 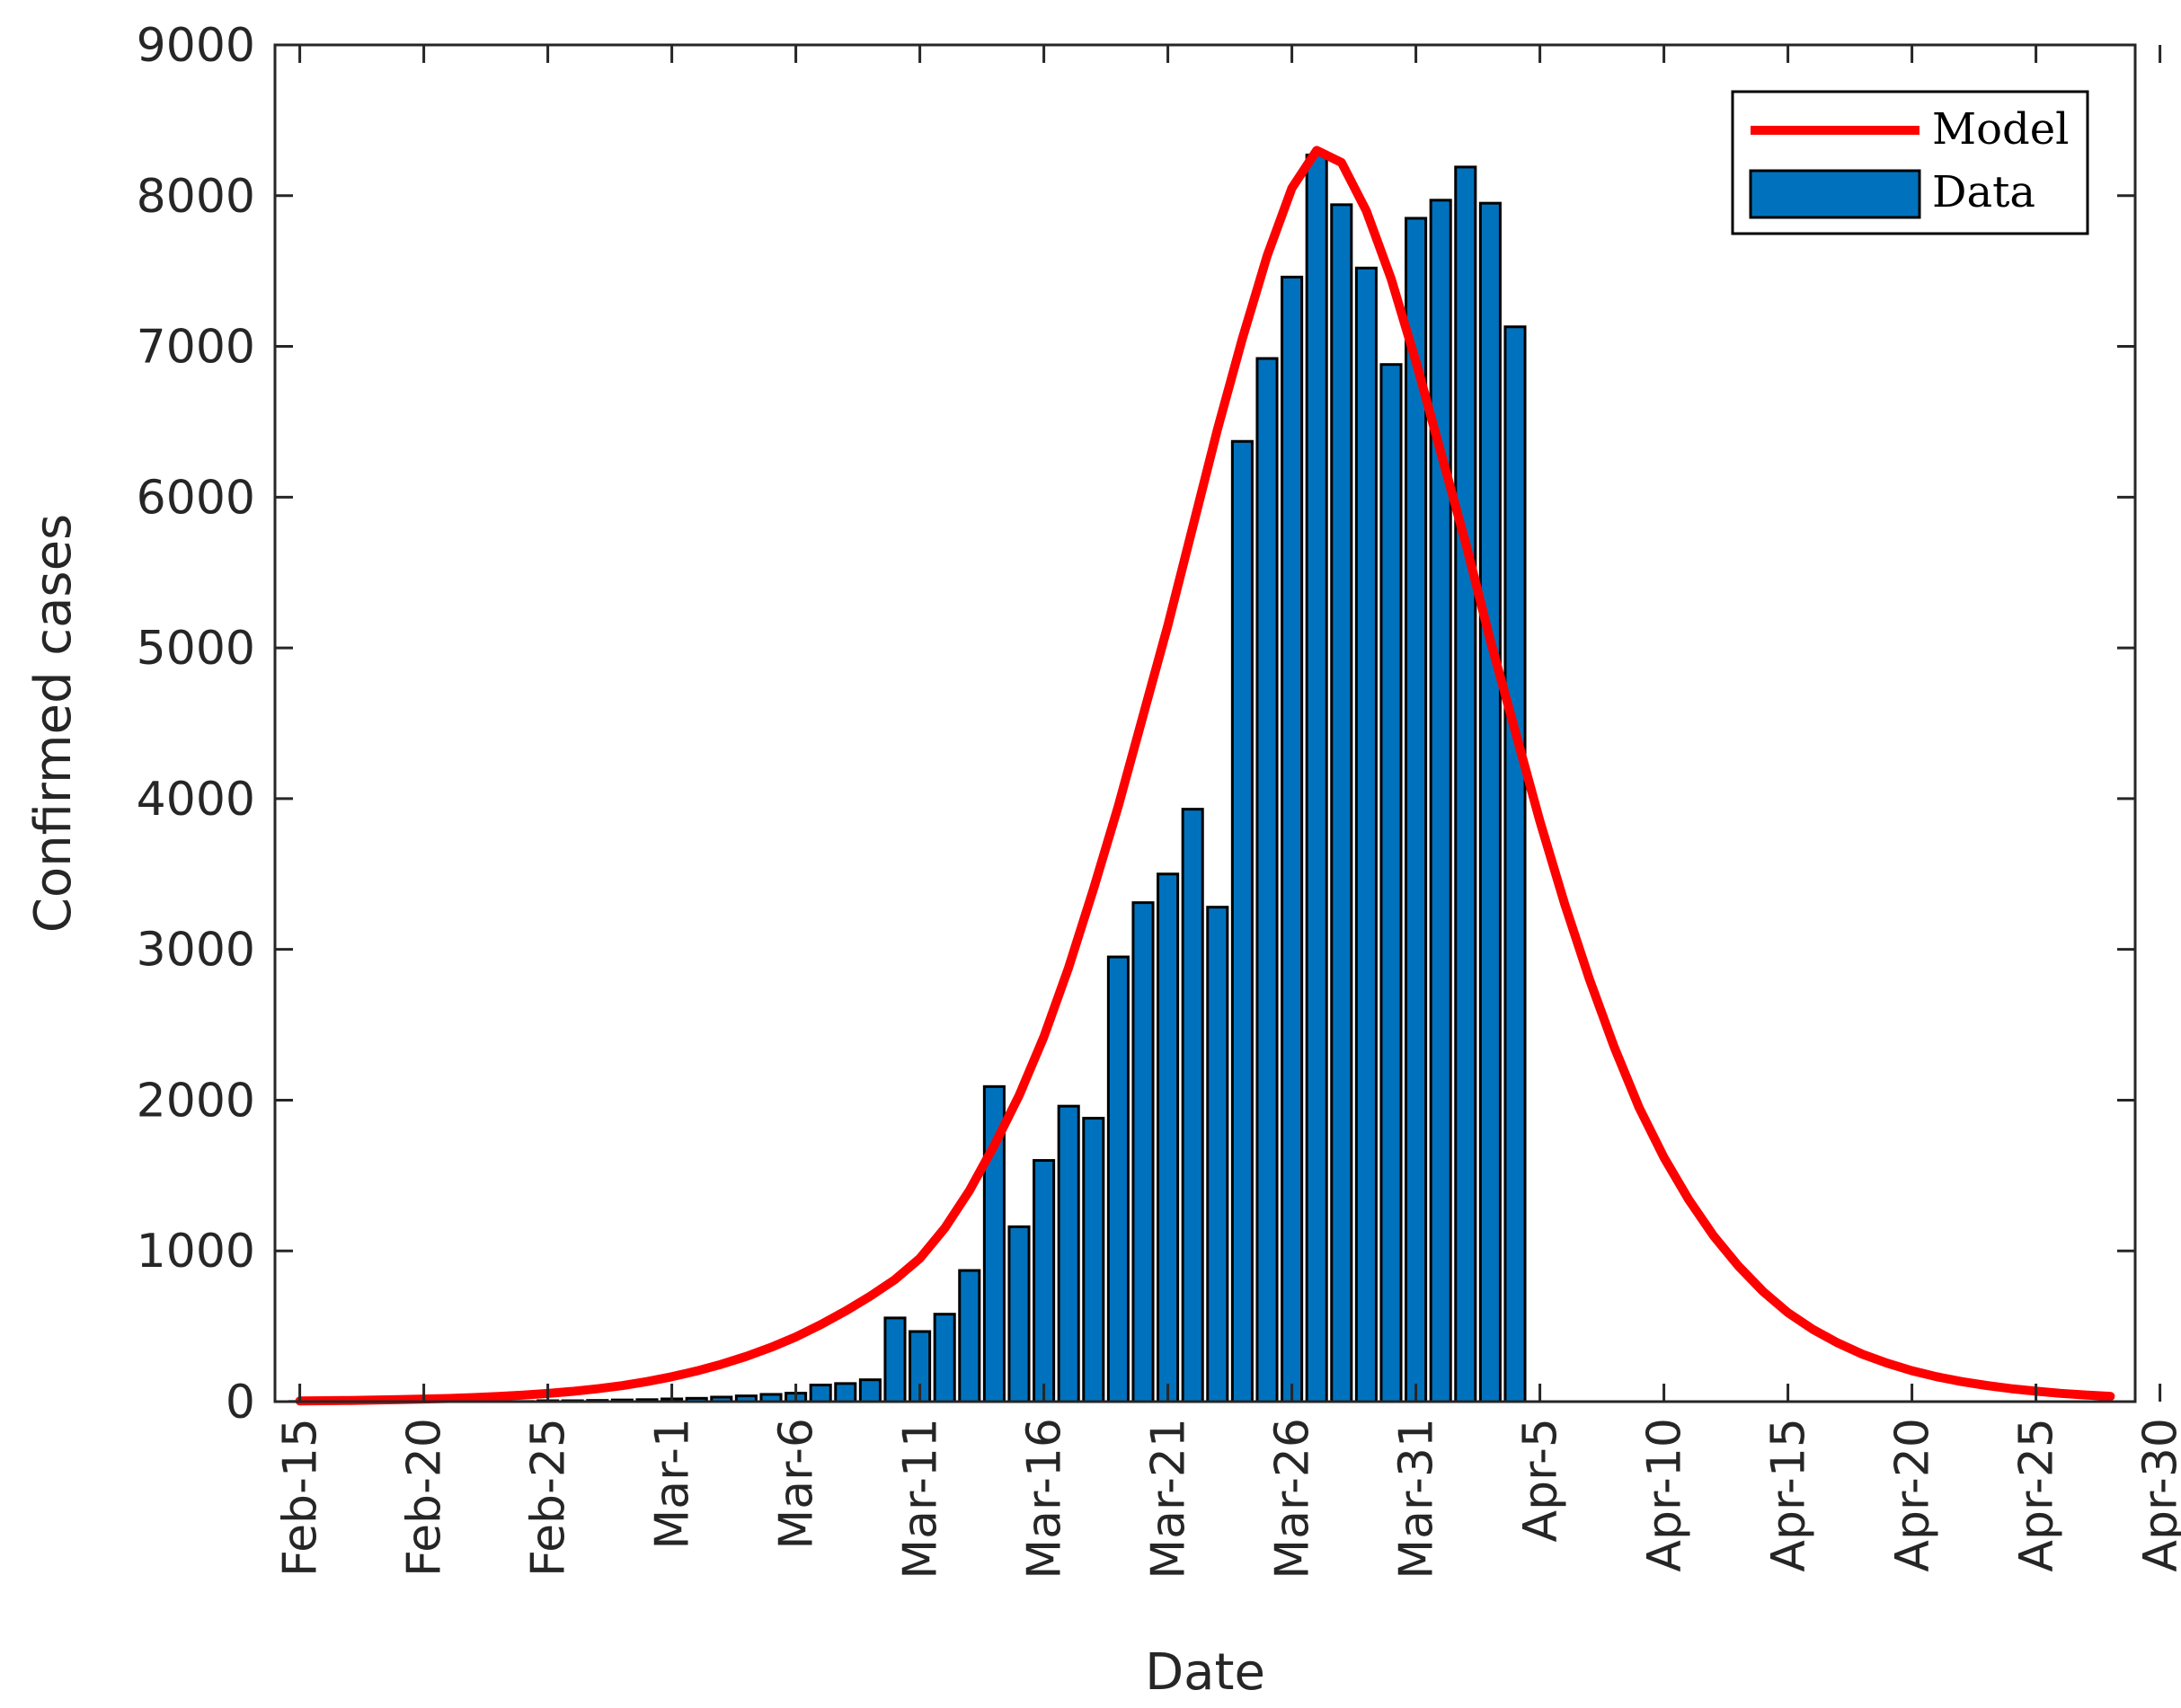 I want to click on x-tick-label: Mar-11, so click(x=921, y=1499).